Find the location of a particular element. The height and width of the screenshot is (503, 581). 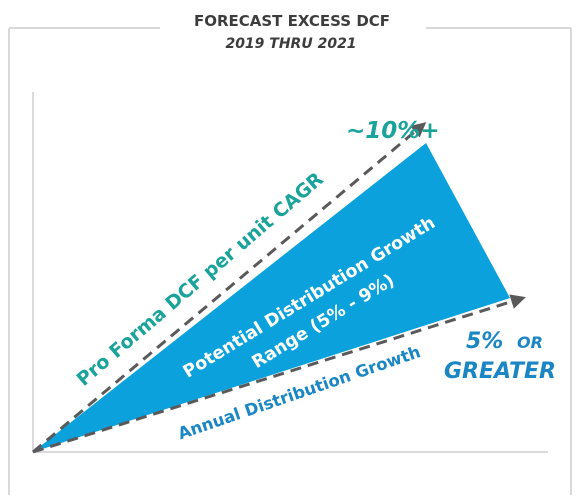

upper-value-label: ~10%+ is located at coordinates (393, 131).